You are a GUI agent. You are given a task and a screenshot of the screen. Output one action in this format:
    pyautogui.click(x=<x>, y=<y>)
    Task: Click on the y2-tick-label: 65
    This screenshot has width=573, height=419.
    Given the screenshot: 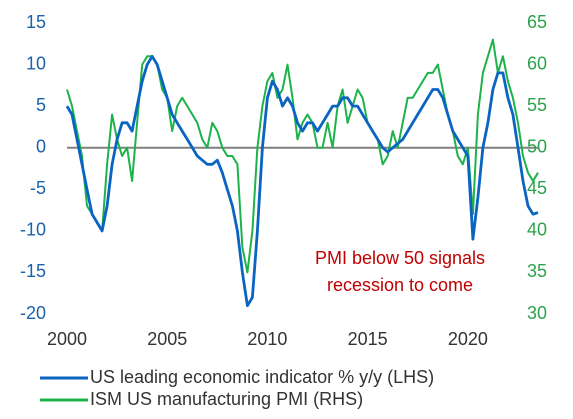 What is the action you would take?
    pyautogui.click(x=537, y=22)
    